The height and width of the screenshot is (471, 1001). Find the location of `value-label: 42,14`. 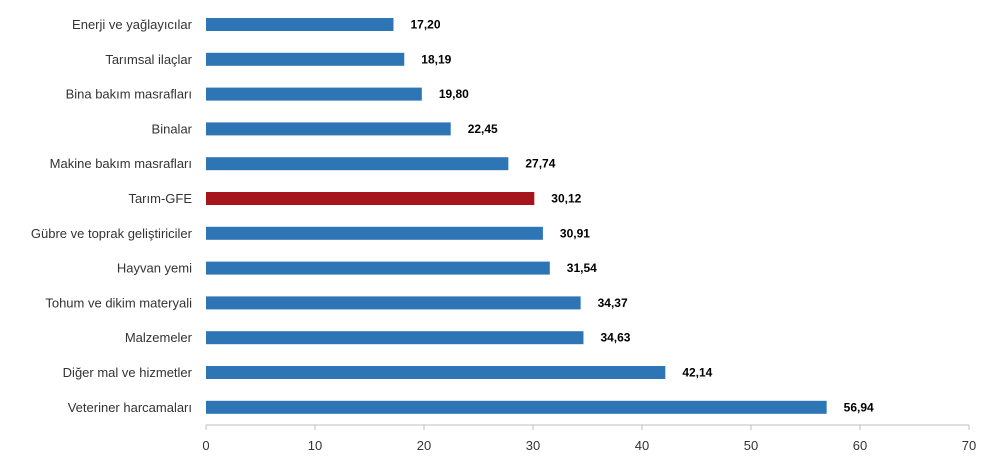

value-label: 42,14 is located at coordinates (697, 373).